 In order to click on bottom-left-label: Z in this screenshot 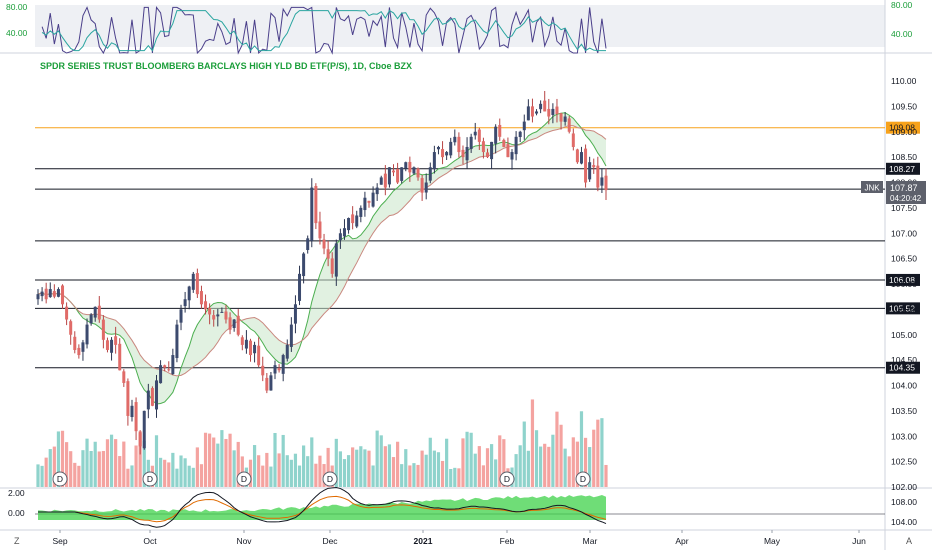, I will do `click(17, 541)`.